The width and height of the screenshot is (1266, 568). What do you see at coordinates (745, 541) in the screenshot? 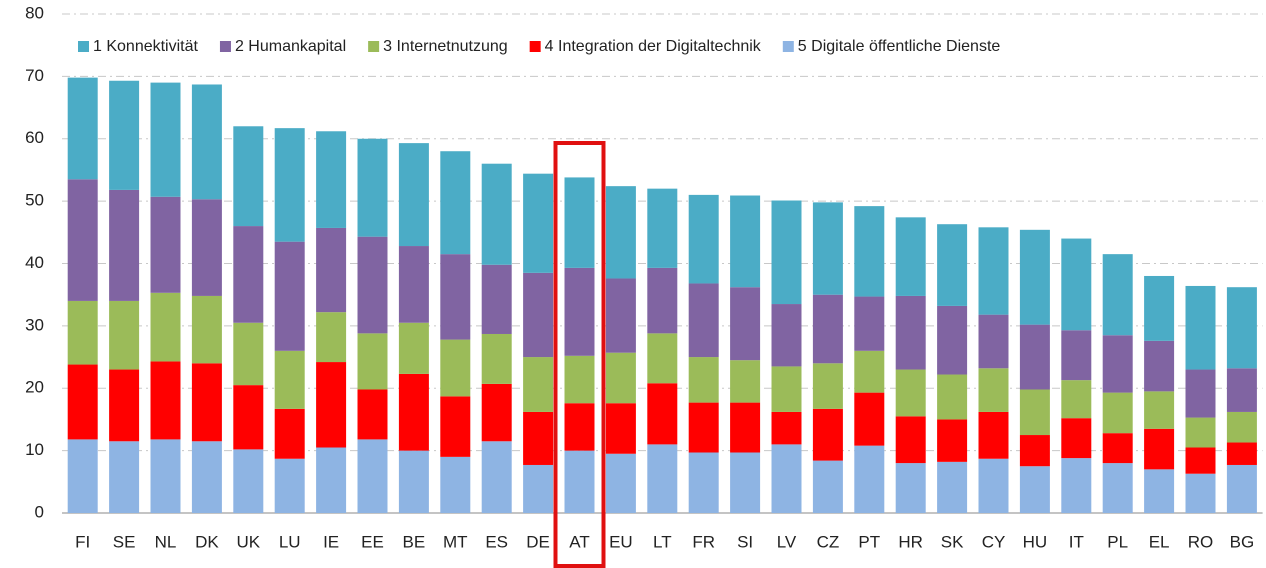
I see `x-tick-label: SI` at bounding box center [745, 541].